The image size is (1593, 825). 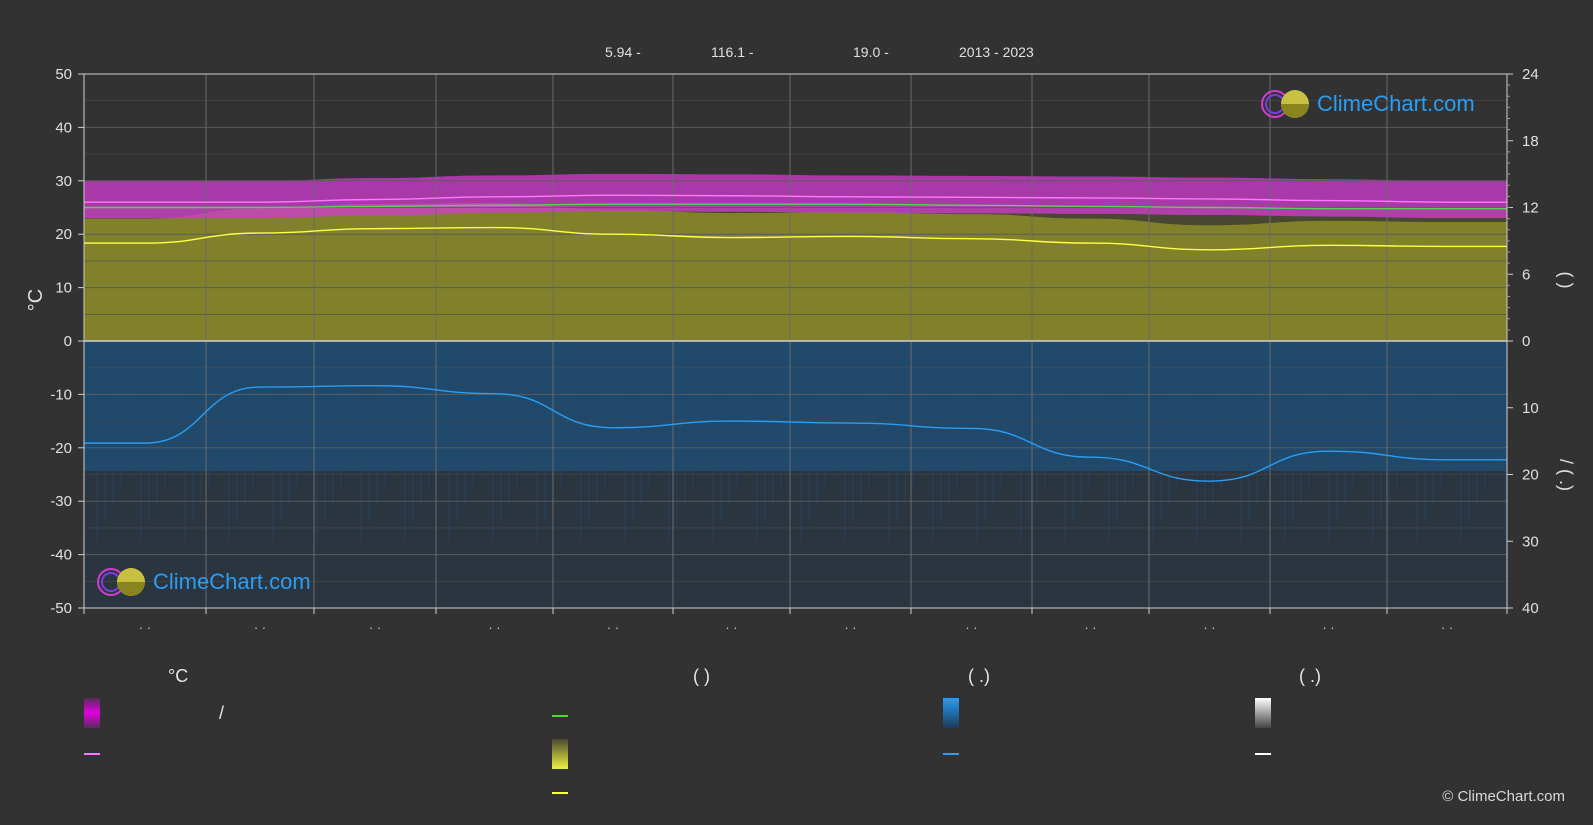 I want to click on legend-rain-line, so click(x=951, y=754).